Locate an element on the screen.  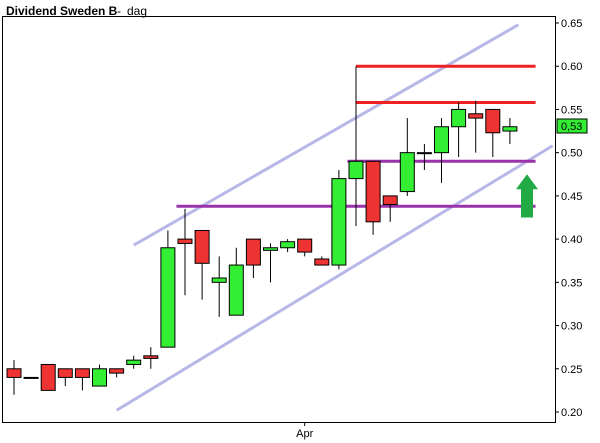
last-price-box is located at coordinates (572, 126).